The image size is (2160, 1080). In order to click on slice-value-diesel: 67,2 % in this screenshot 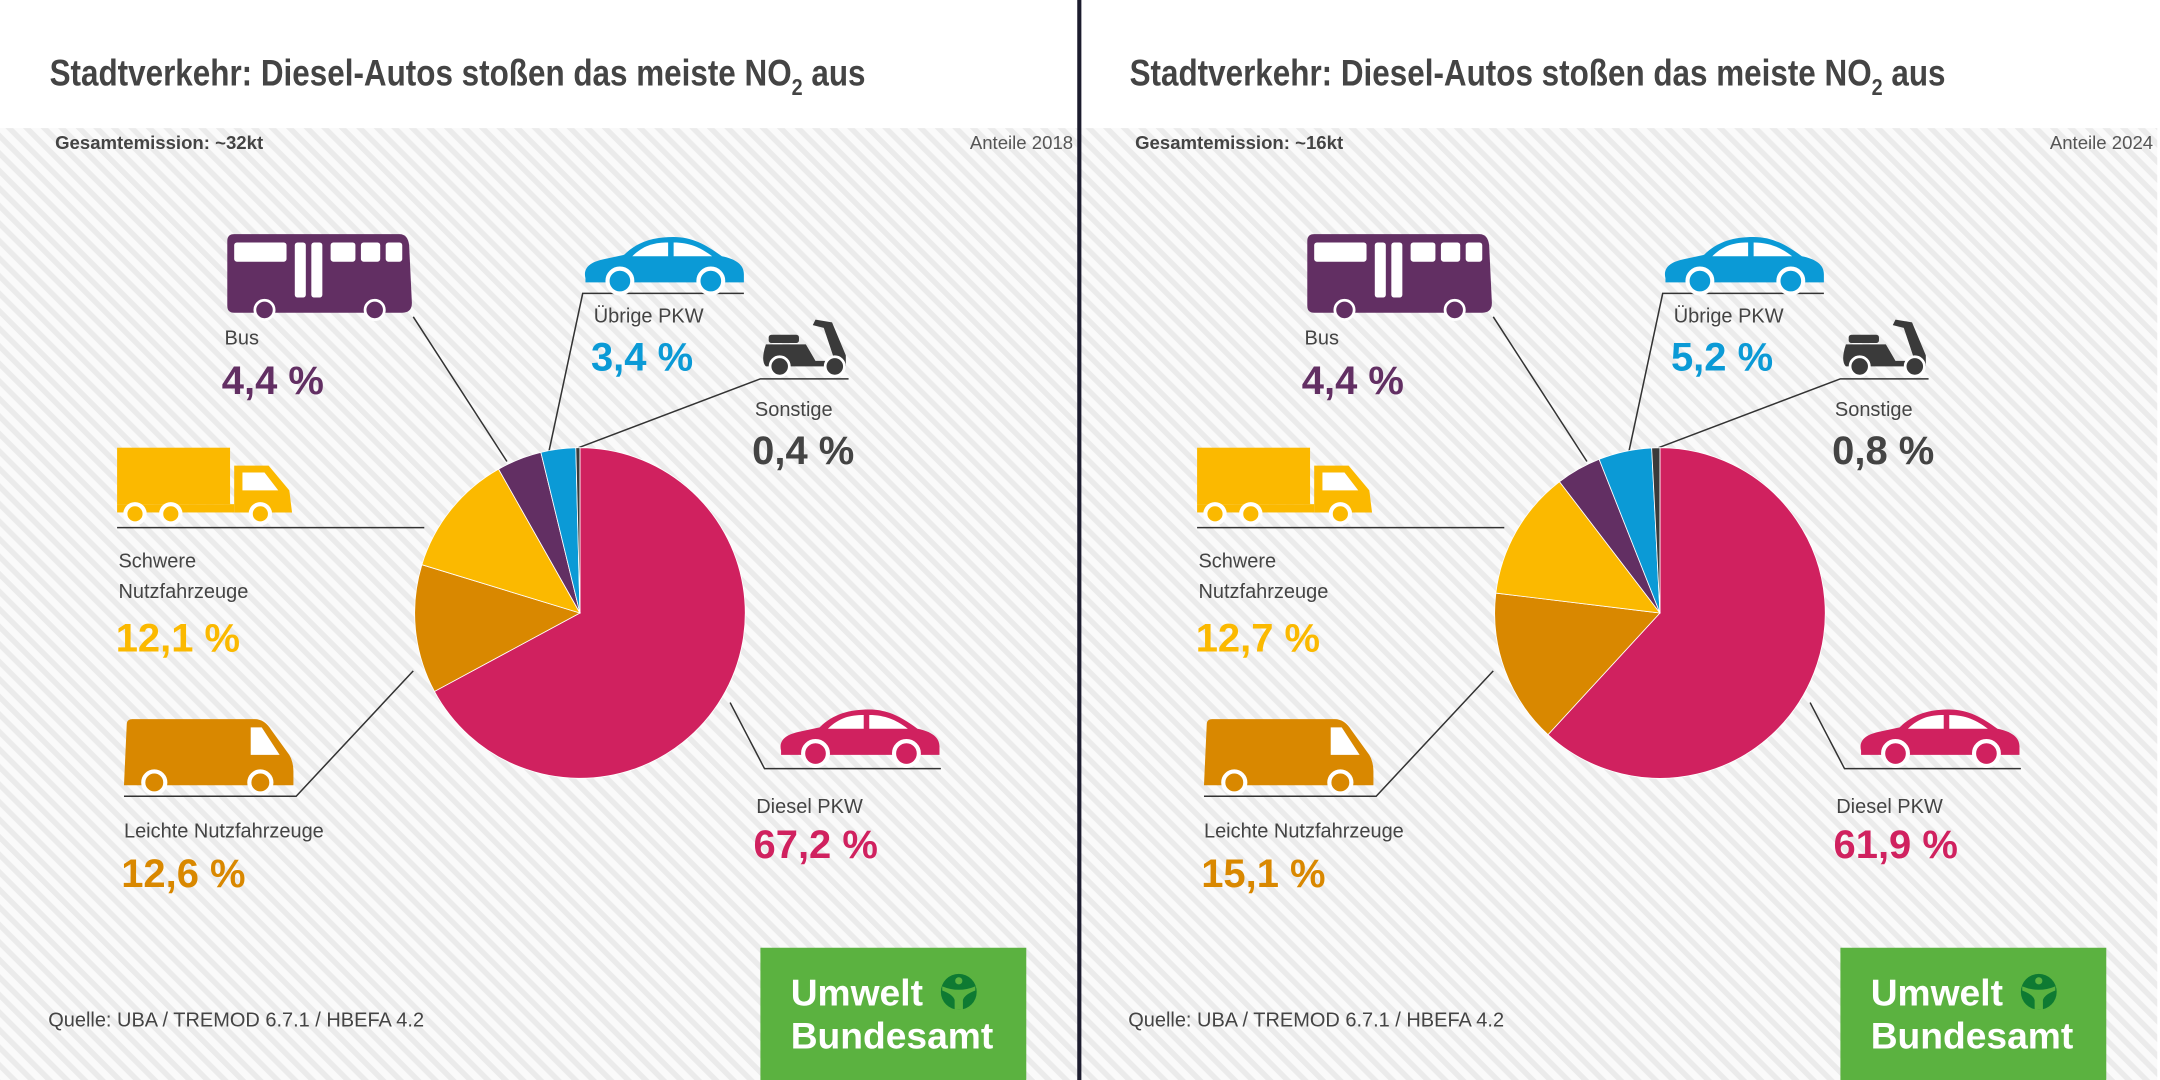, I will do `click(816, 845)`.